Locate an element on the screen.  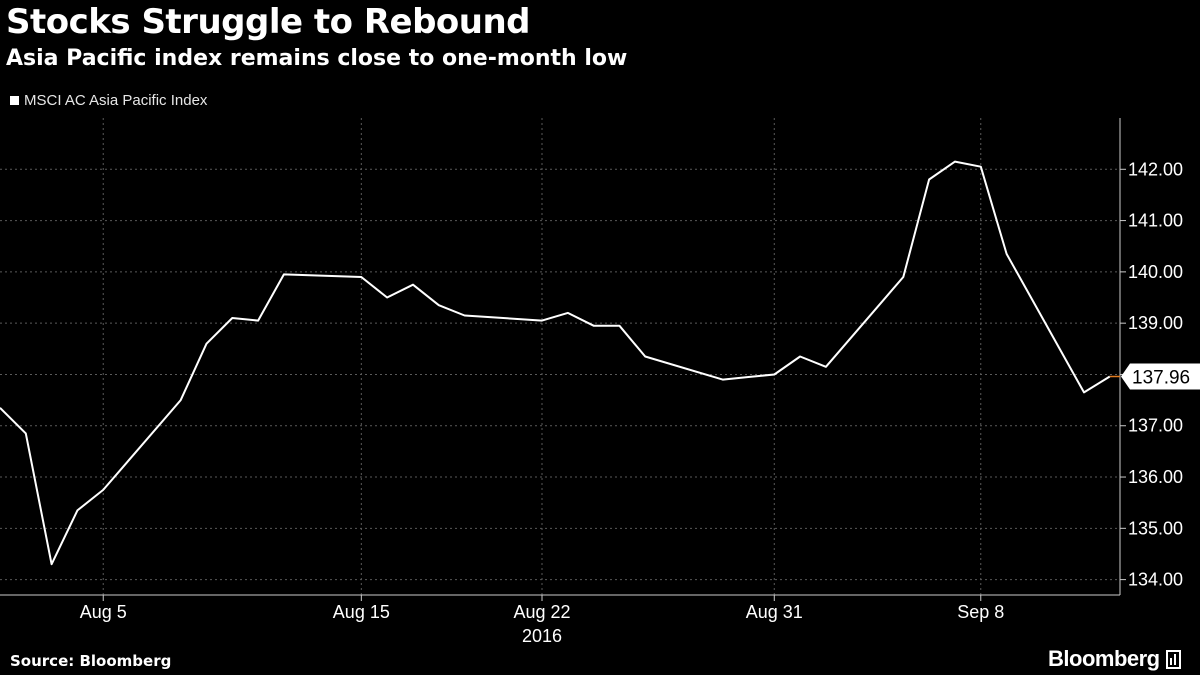
x-tick-label: Aug 15 is located at coordinates (361, 612).